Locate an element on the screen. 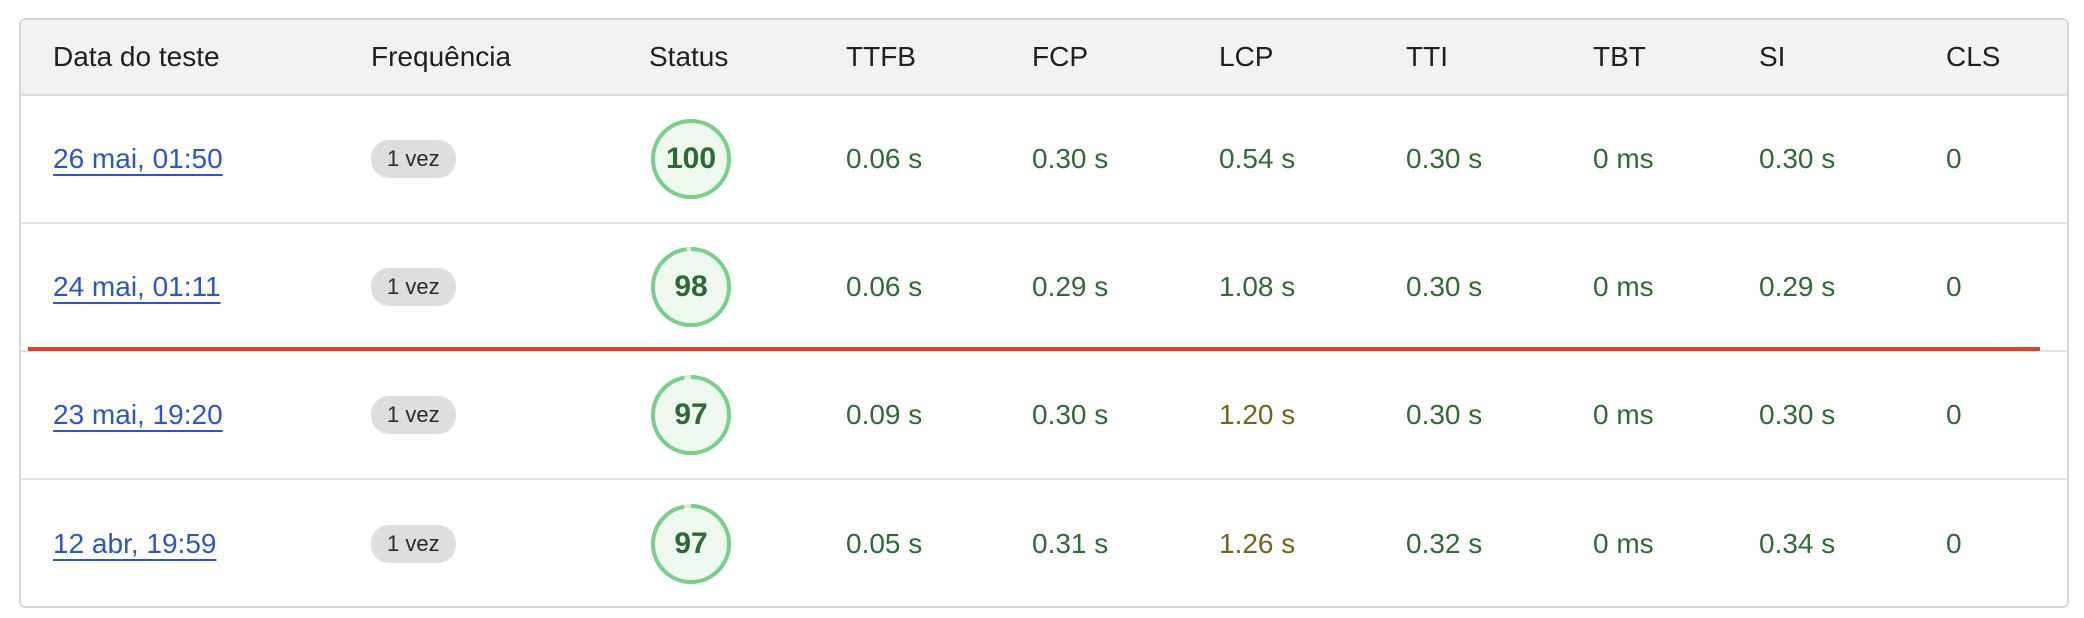  test-date-link: 26 mai, 01:50 is located at coordinates (138, 158).